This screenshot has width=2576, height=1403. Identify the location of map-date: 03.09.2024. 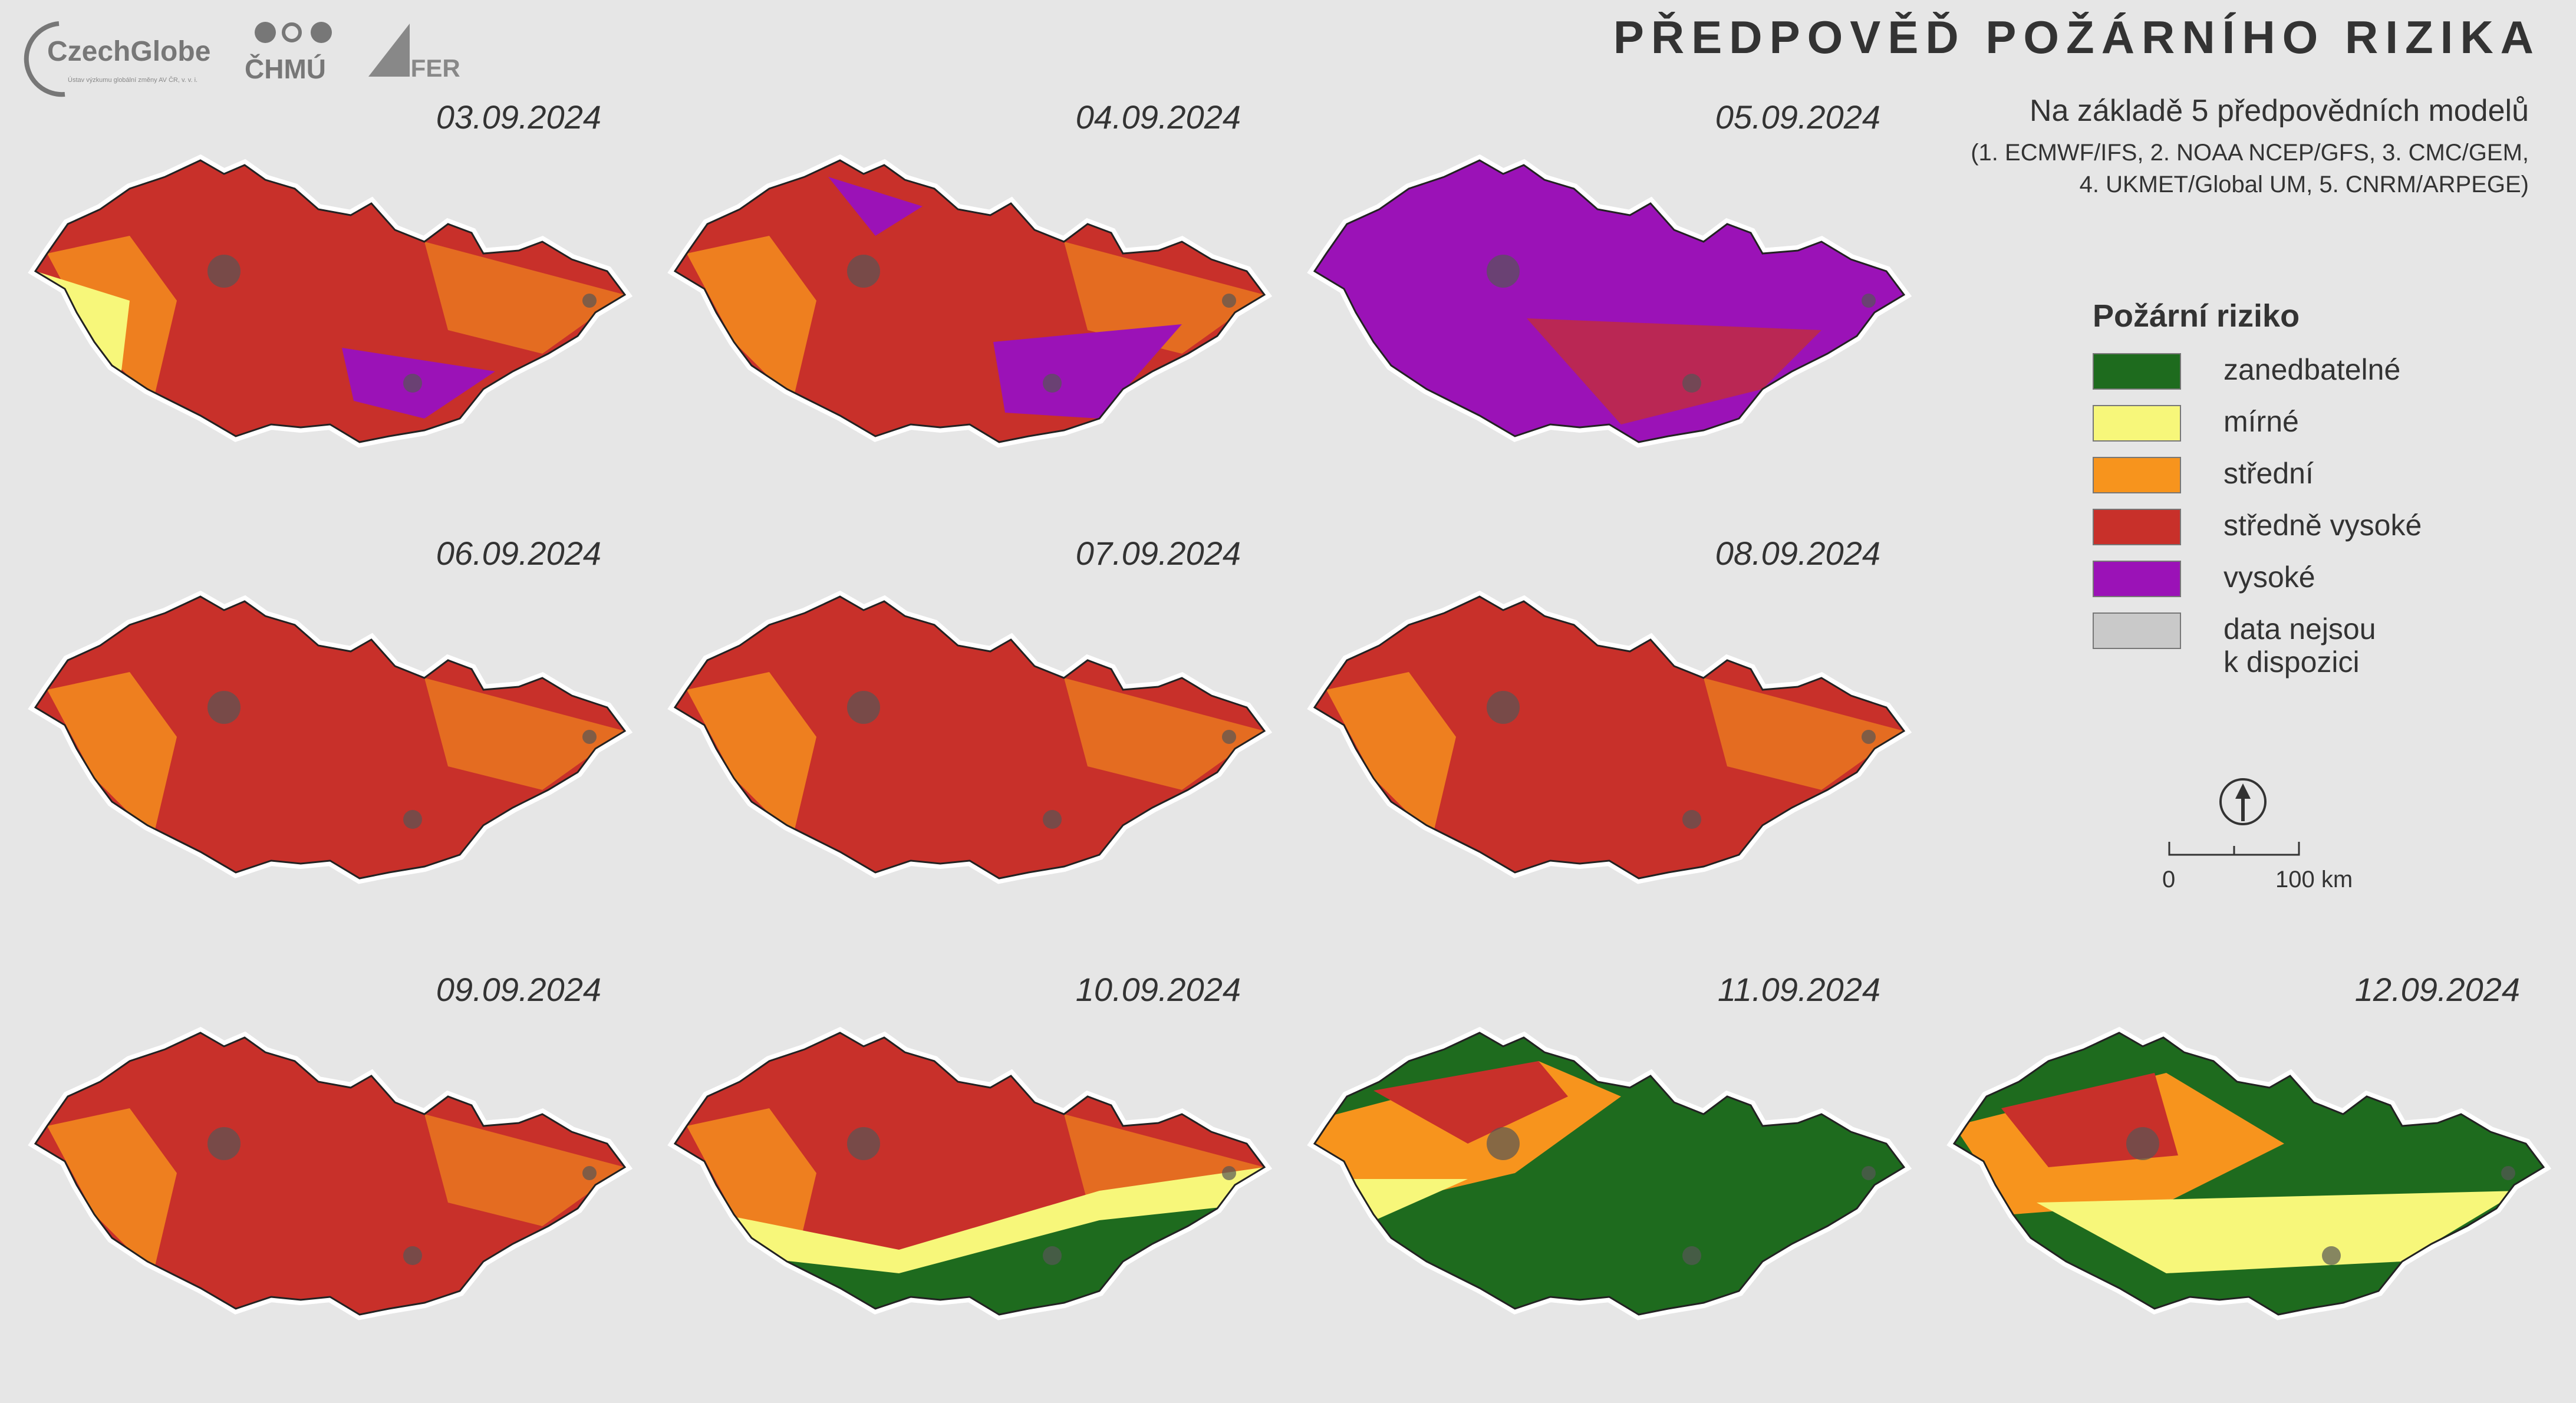
(518, 117).